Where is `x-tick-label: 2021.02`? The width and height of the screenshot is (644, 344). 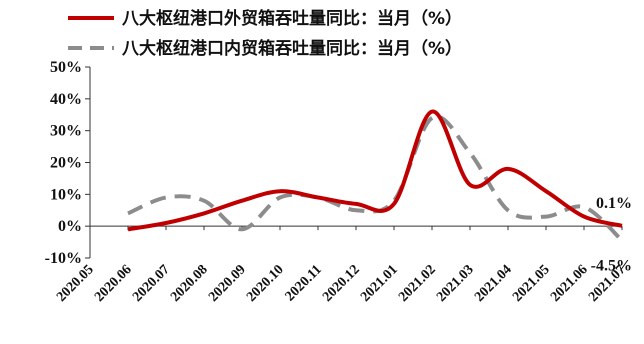 x-tick-label: 2021.02 is located at coordinates (417, 283).